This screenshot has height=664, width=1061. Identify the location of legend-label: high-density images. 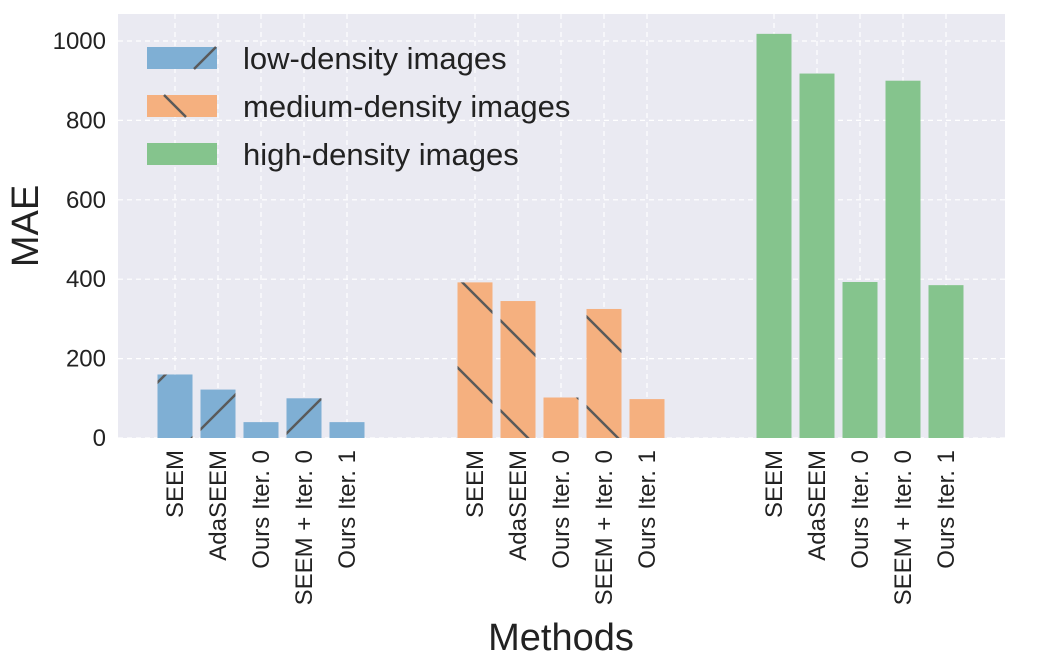
(381, 154).